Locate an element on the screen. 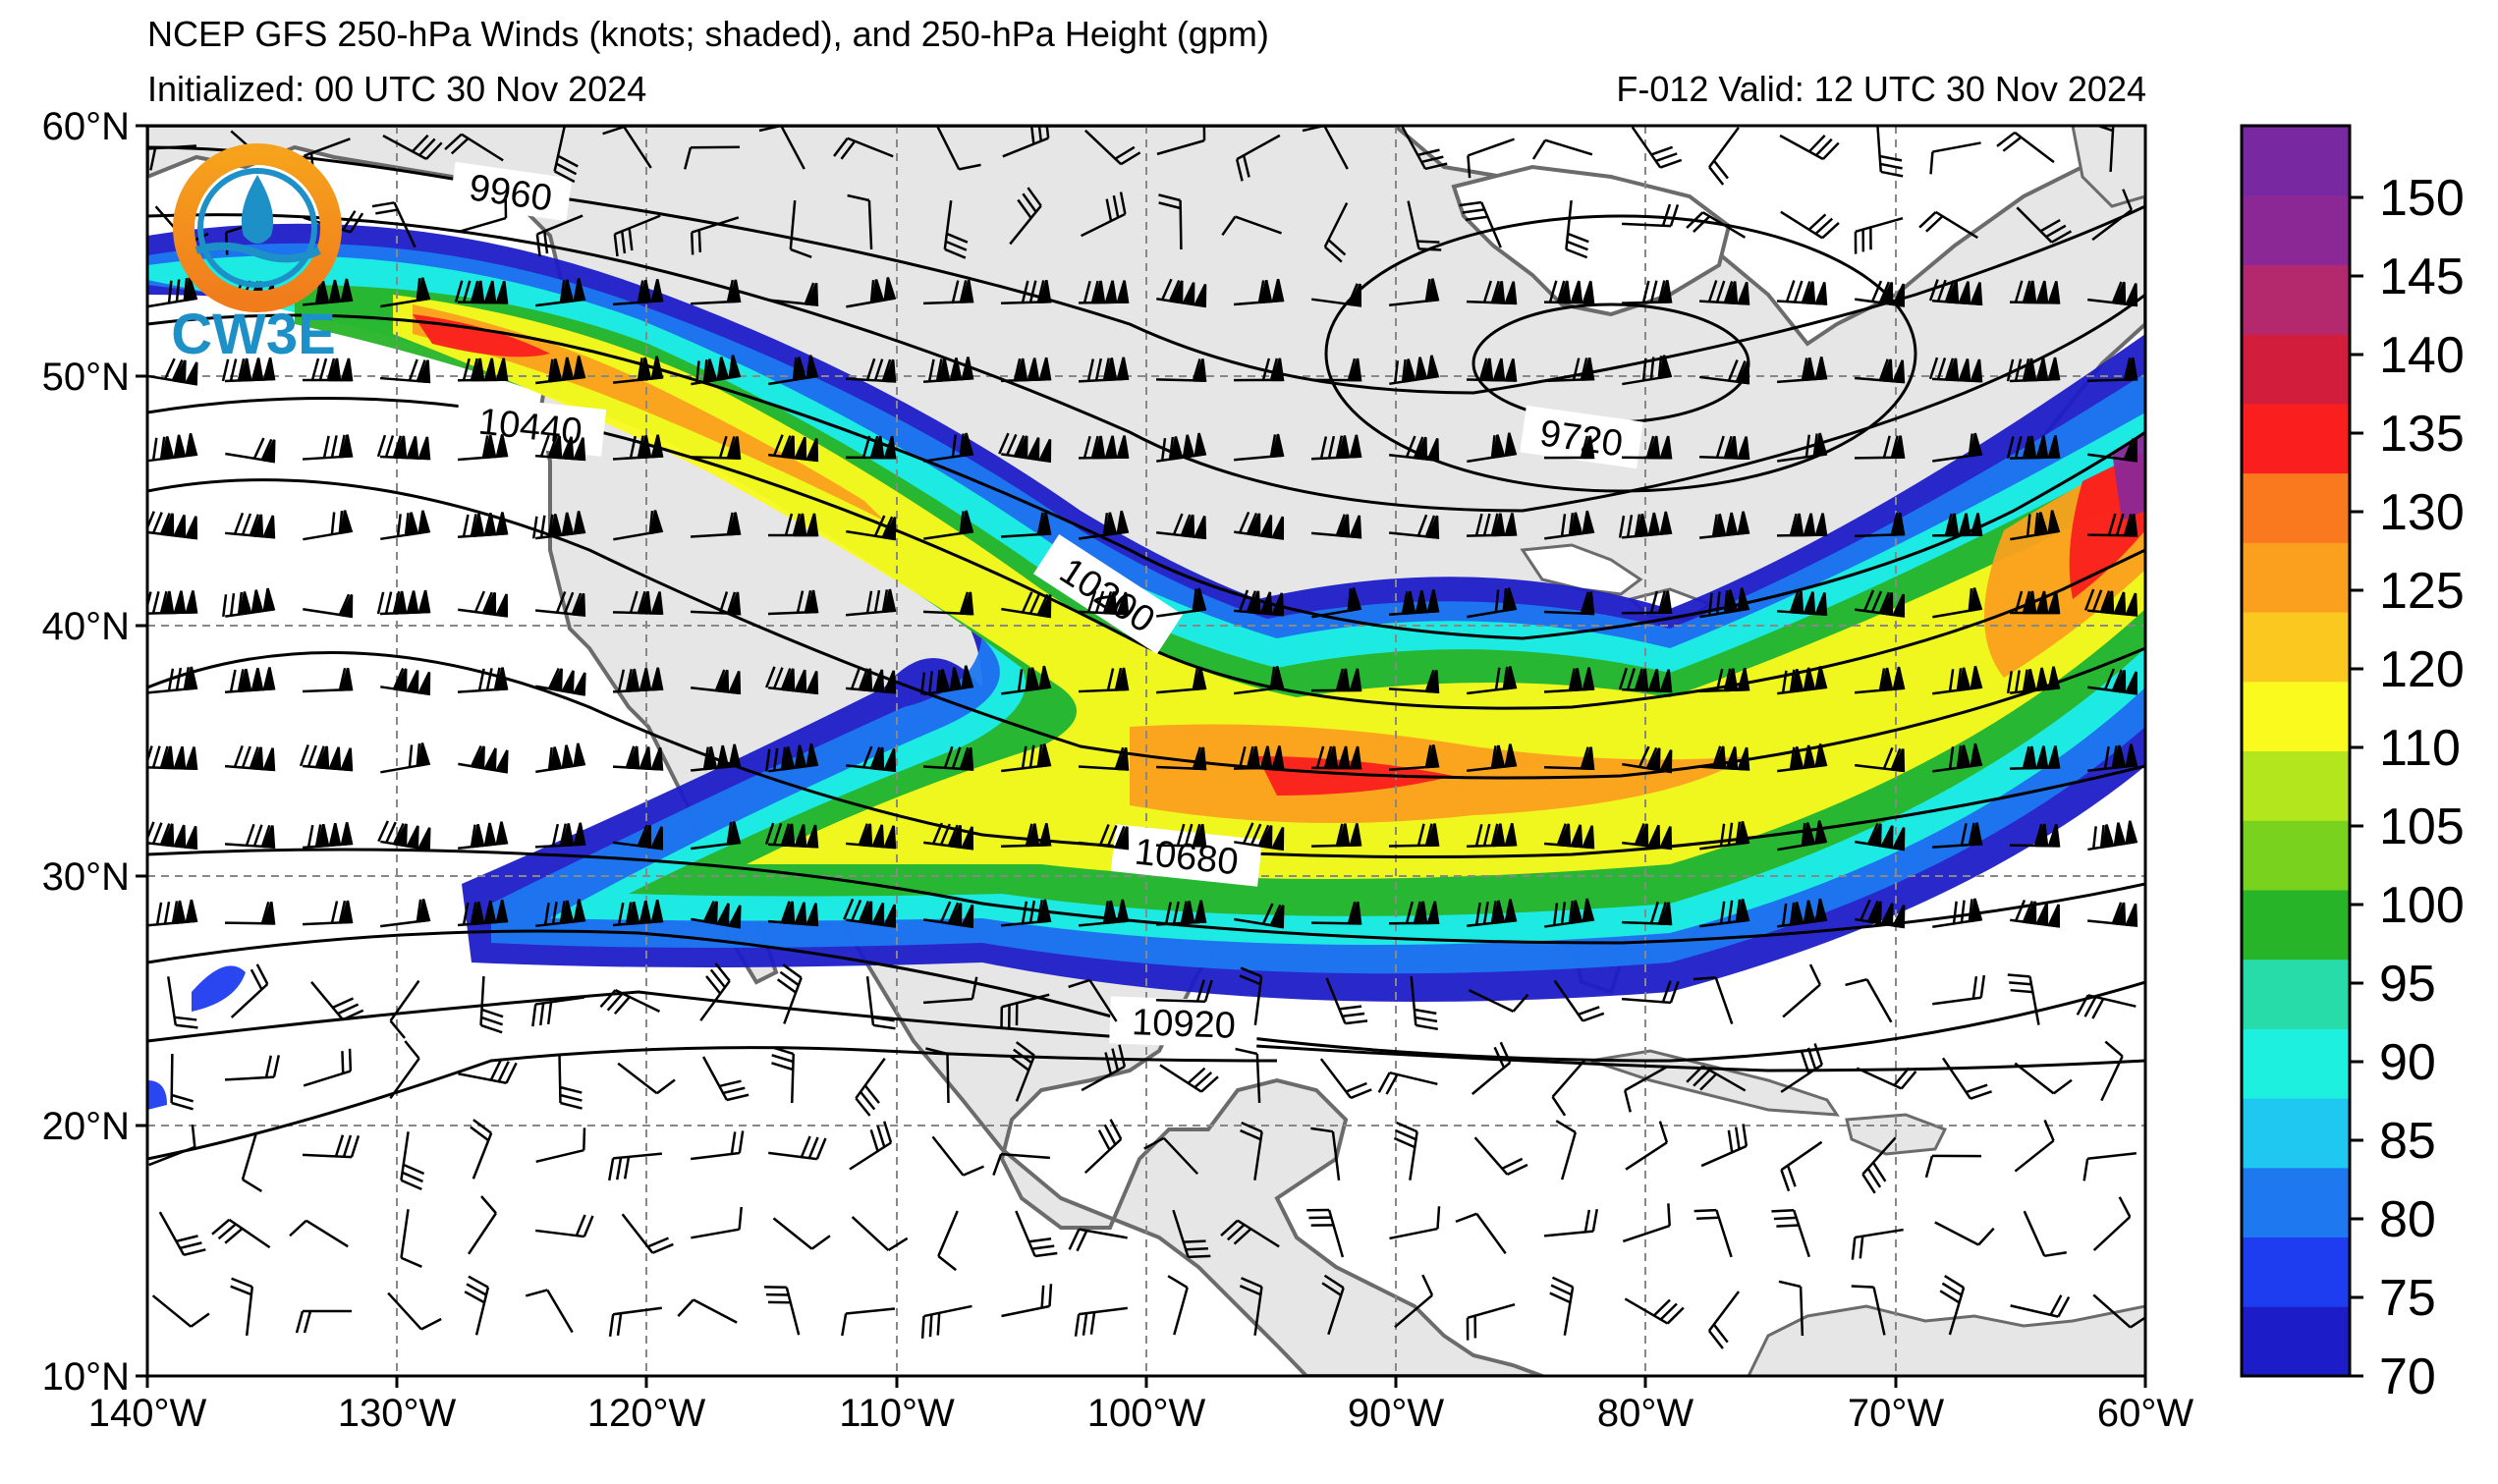  logo-text: CW3E is located at coordinates (253, 334).